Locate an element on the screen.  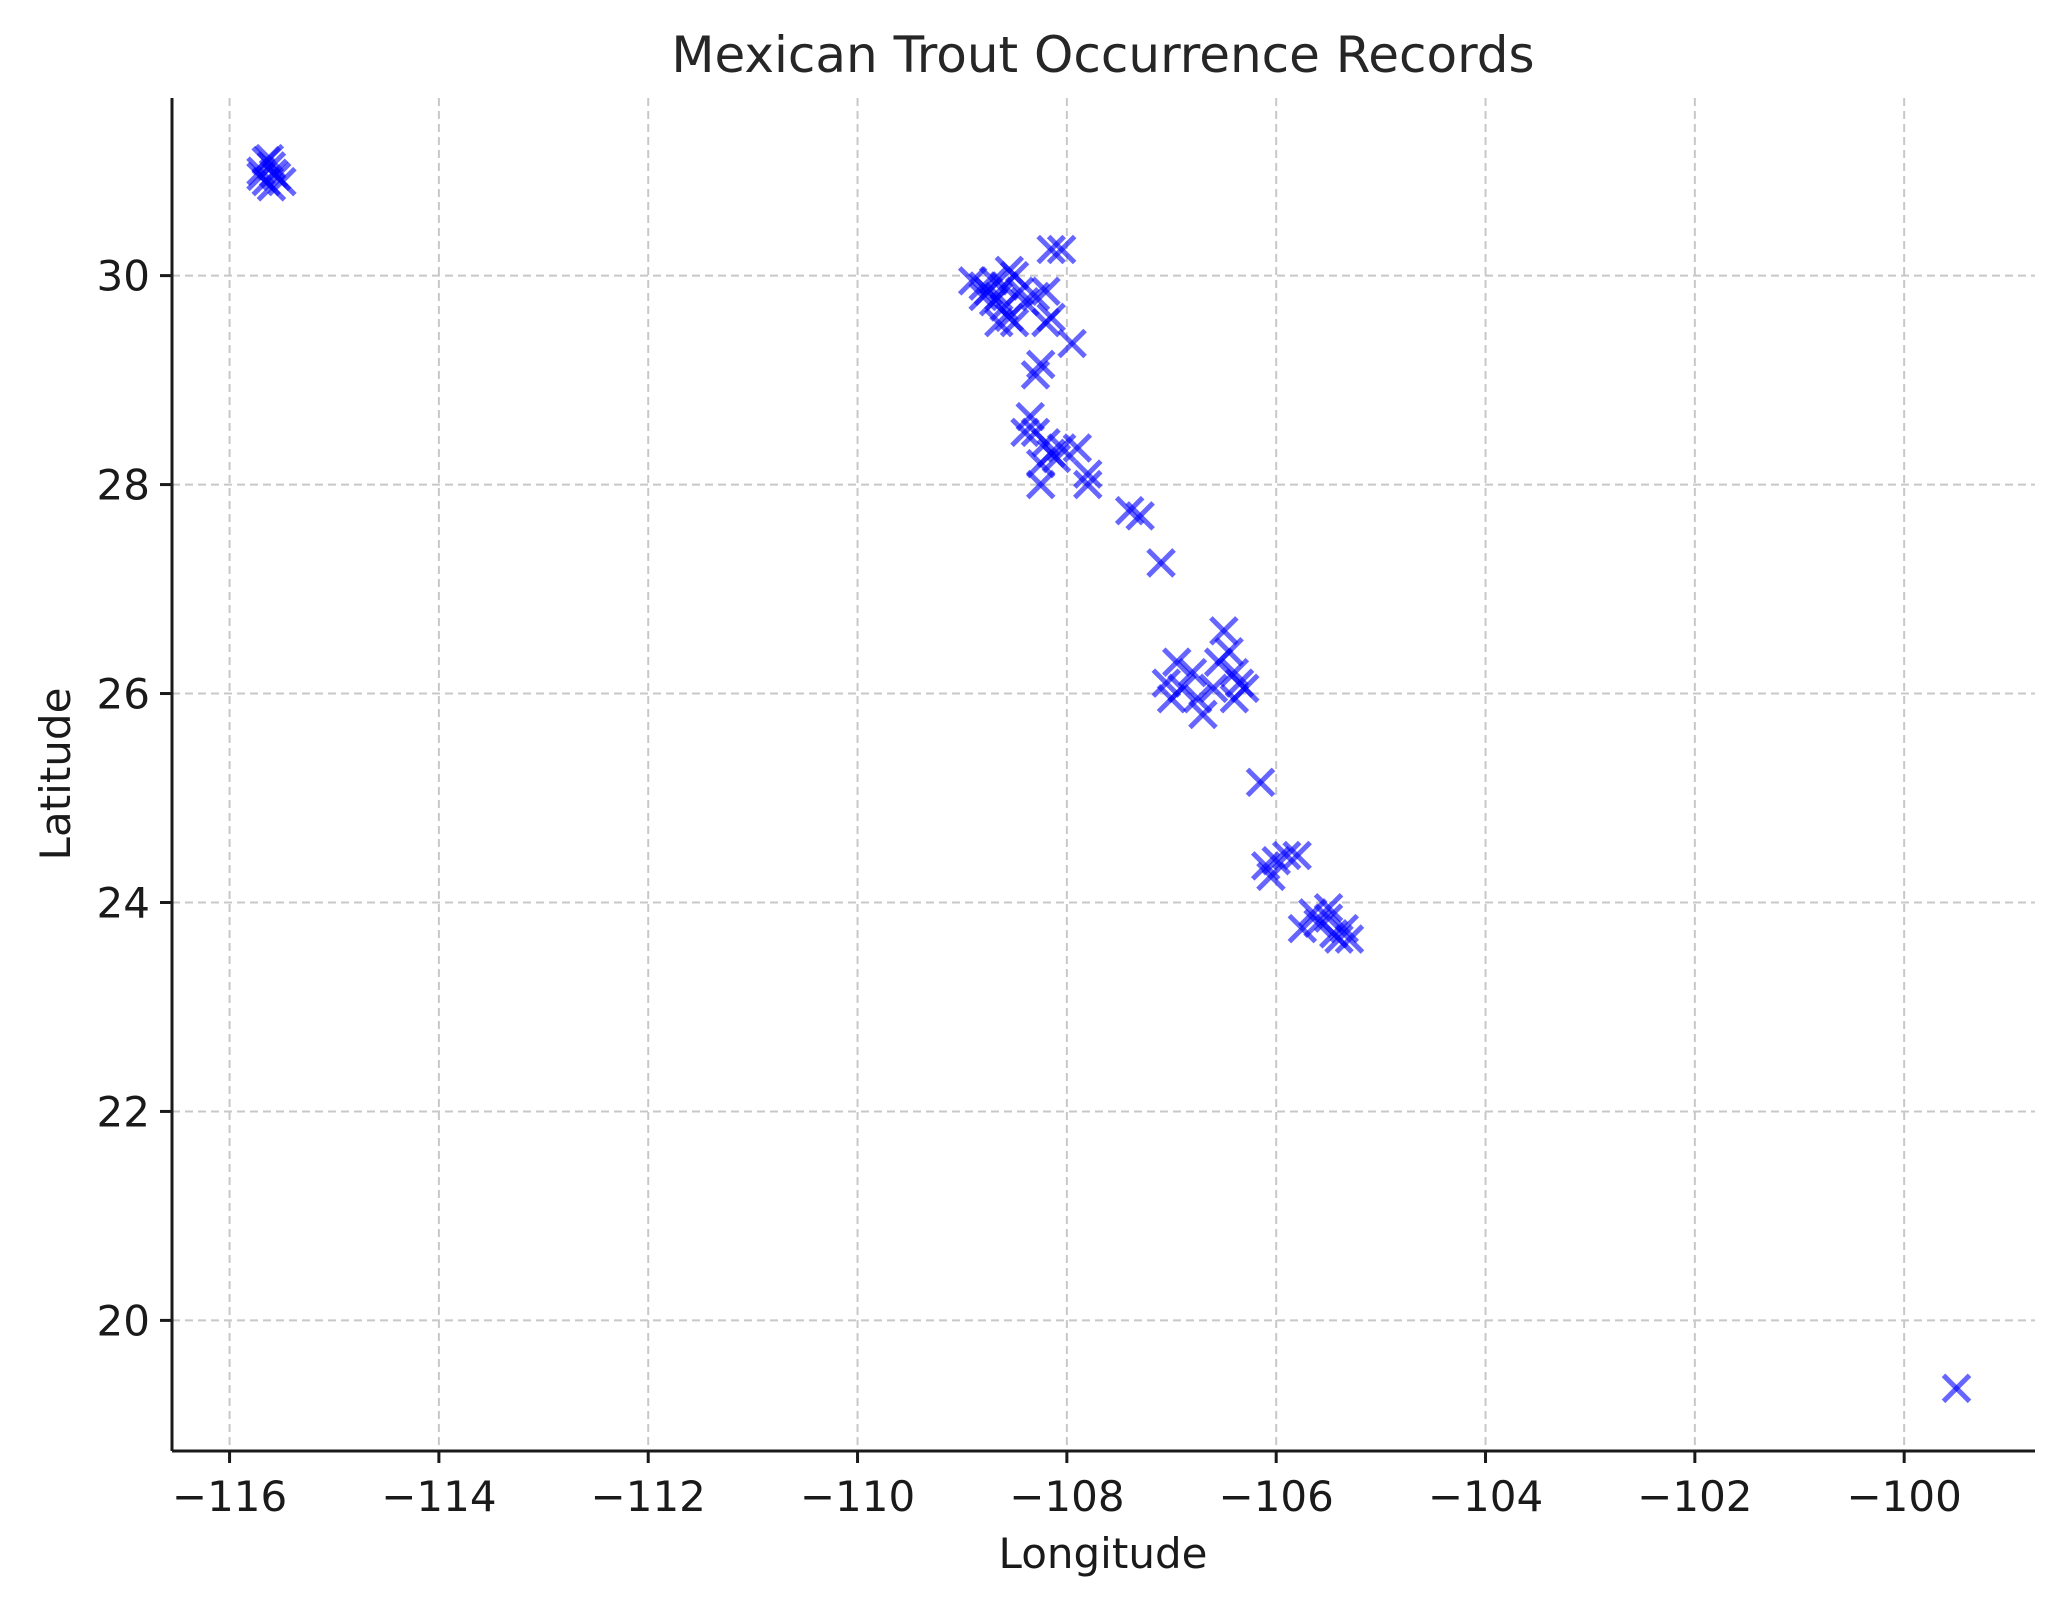
y-tick-label: 22 is located at coordinates (123, 1111).